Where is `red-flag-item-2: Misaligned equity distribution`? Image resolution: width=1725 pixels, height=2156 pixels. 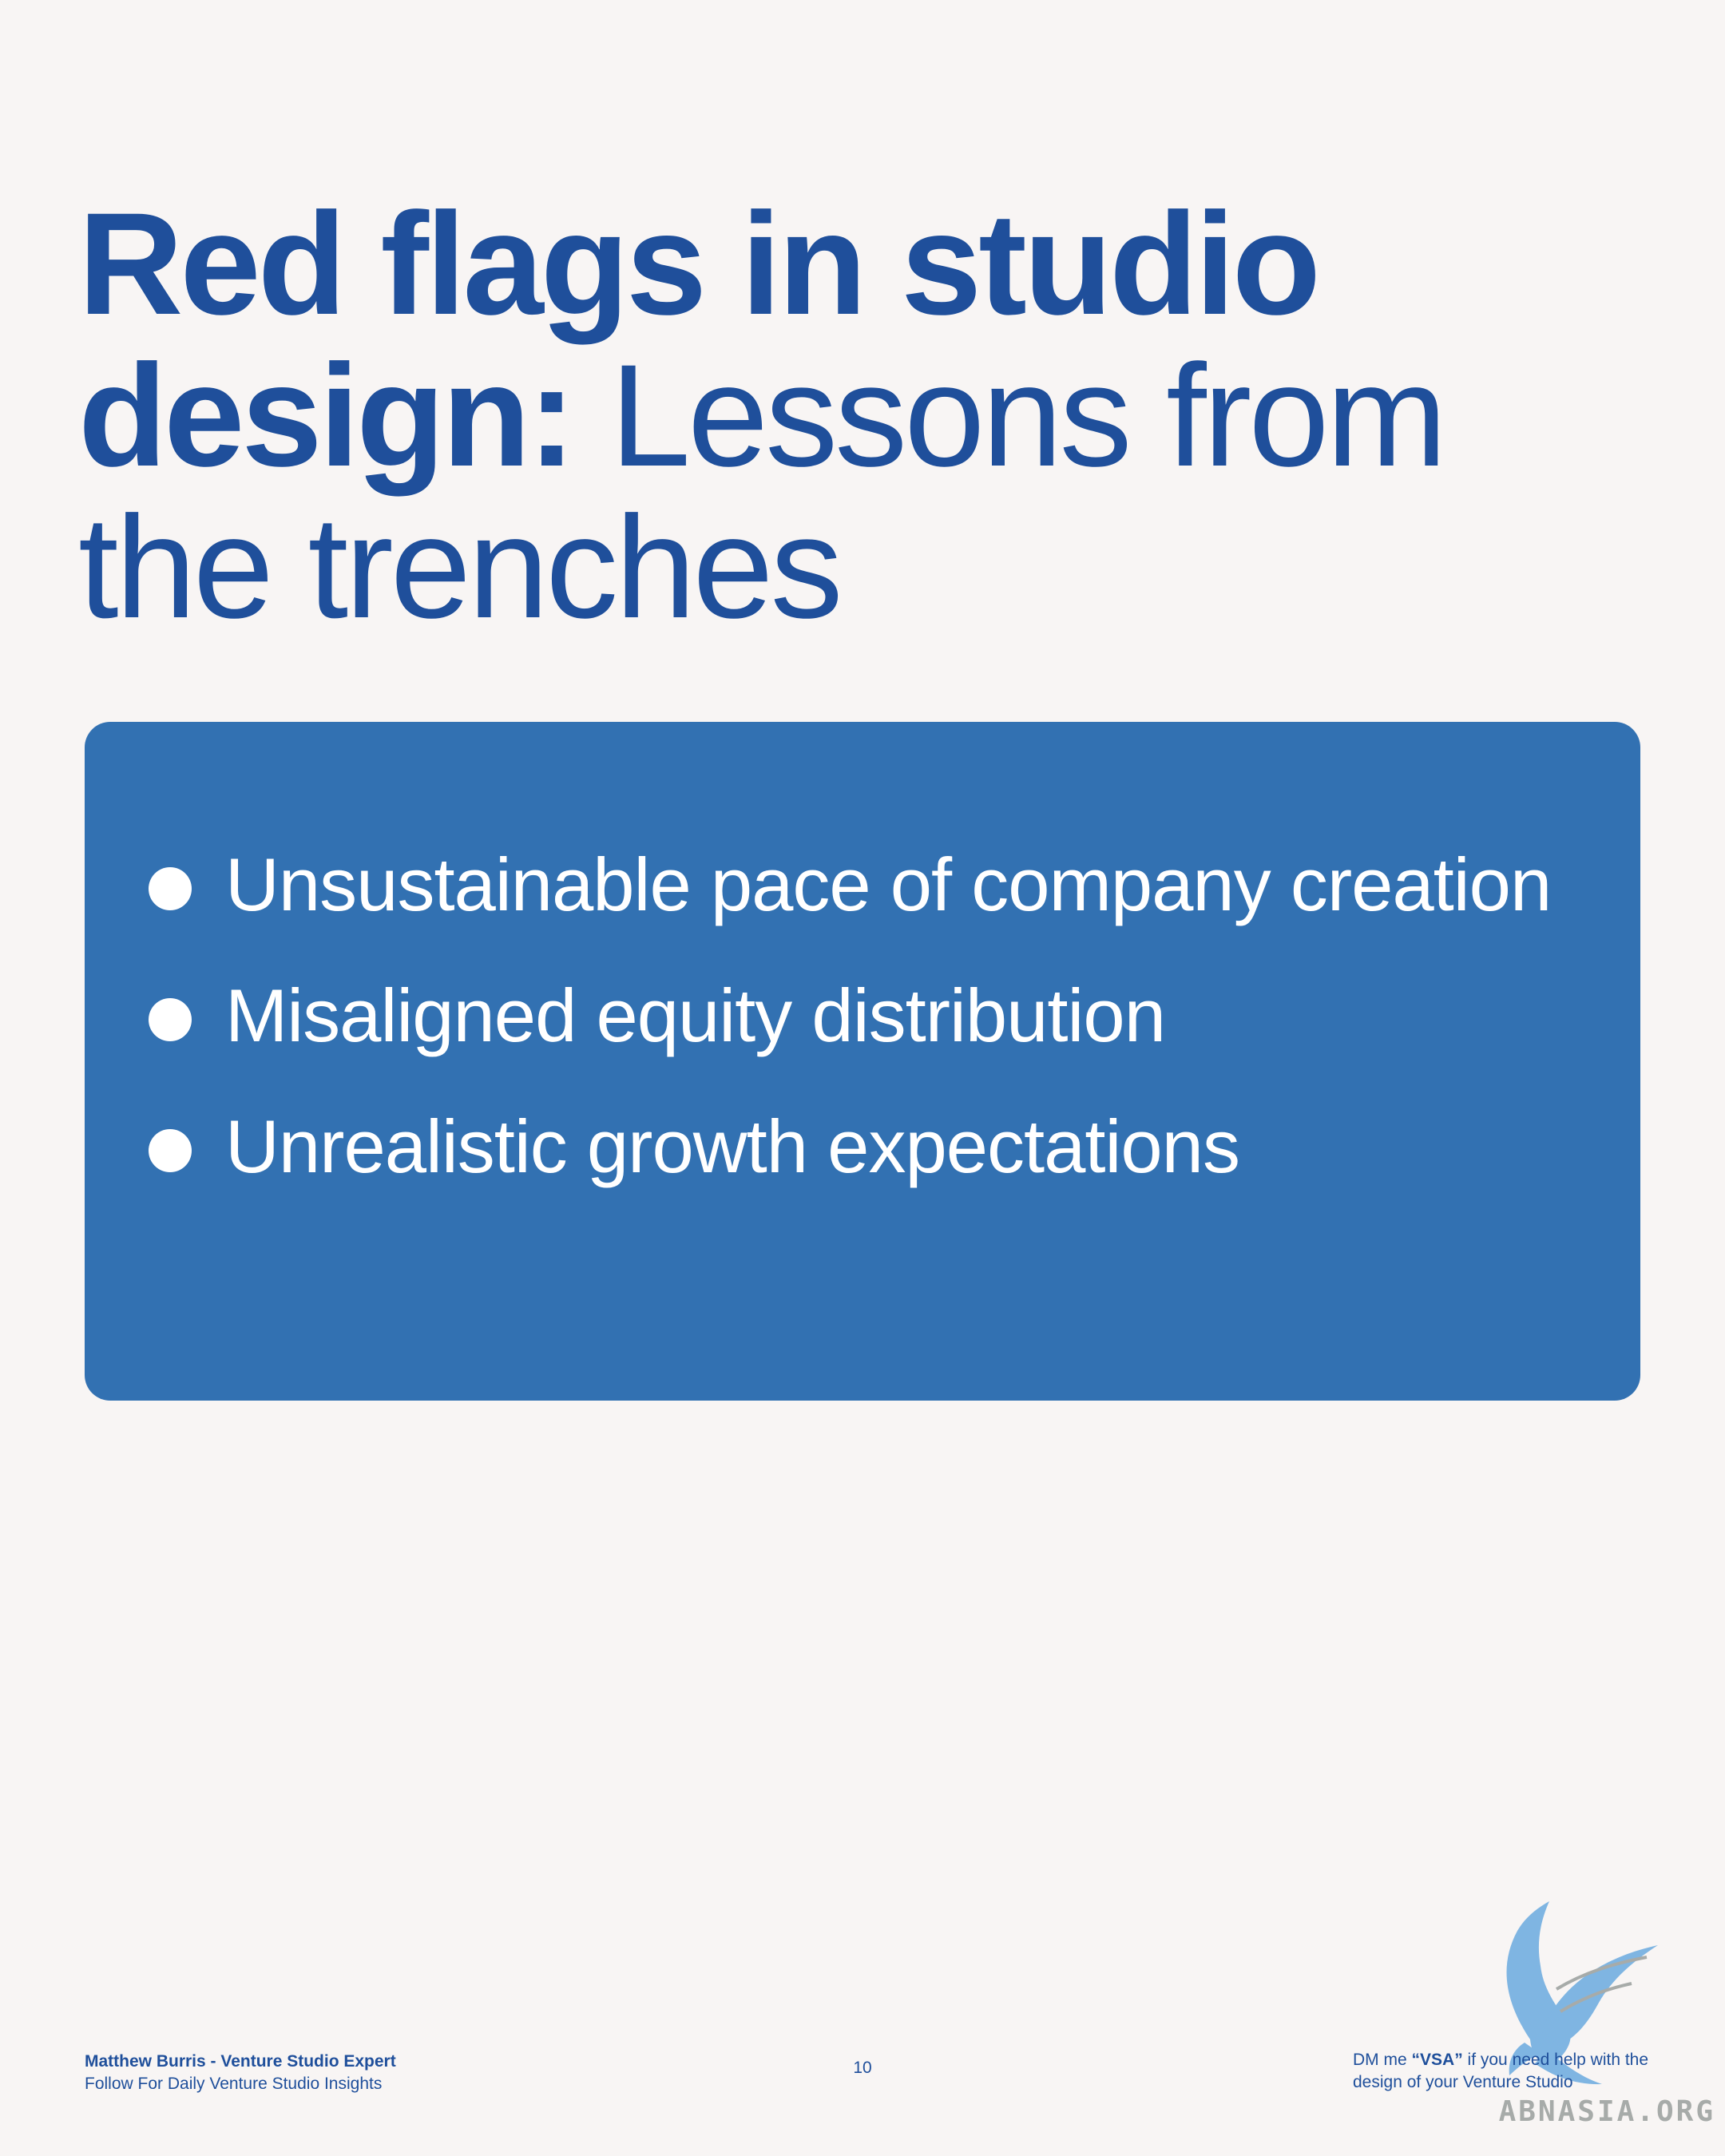
red-flag-item-2: Misaligned equity distribution is located at coordinates (871, 1016).